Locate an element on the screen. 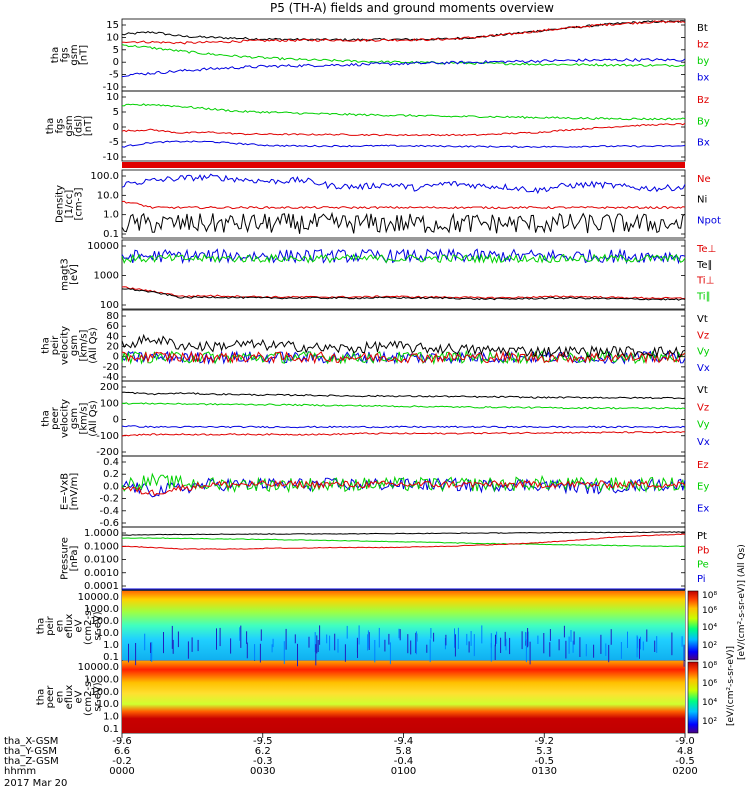 This screenshot has height=800, width=750. legend-entry: bz is located at coordinates (703, 45).